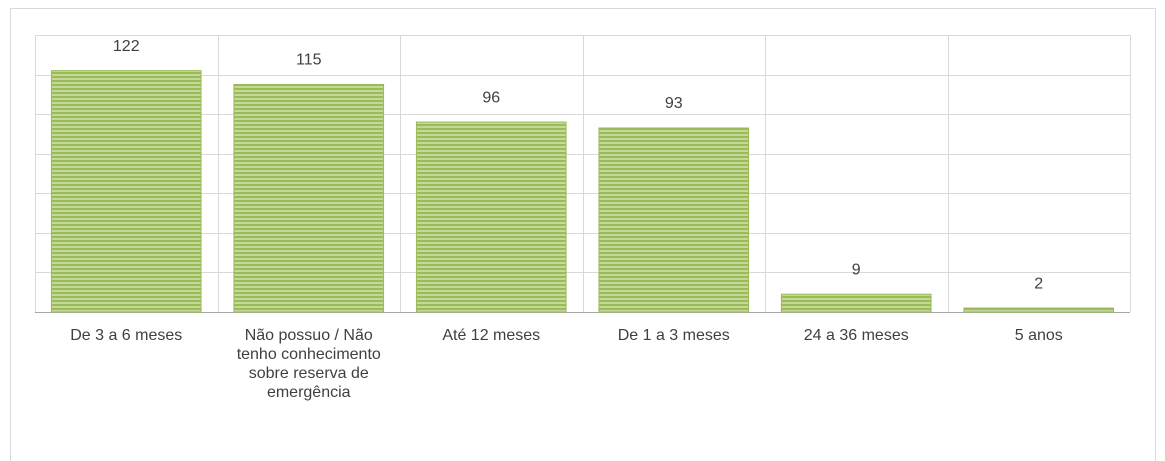  What do you see at coordinates (856, 335) in the screenshot?
I see `x-tick-label: 24 a 36 meses` at bounding box center [856, 335].